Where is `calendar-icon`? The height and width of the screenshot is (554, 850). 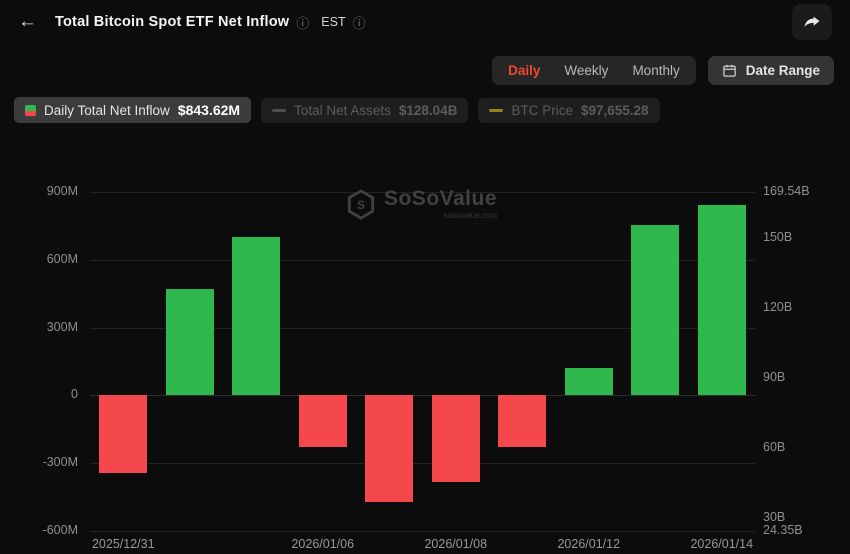
calendar-icon is located at coordinates (729, 70).